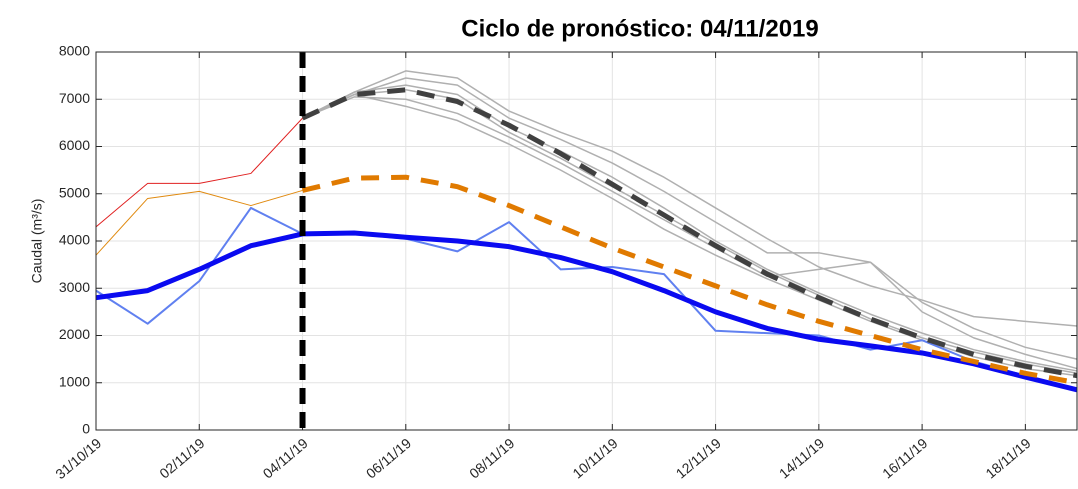  Describe the element at coordinates (74, 145) in the screenshot. I see `y-tick-label: 6000` at that location.